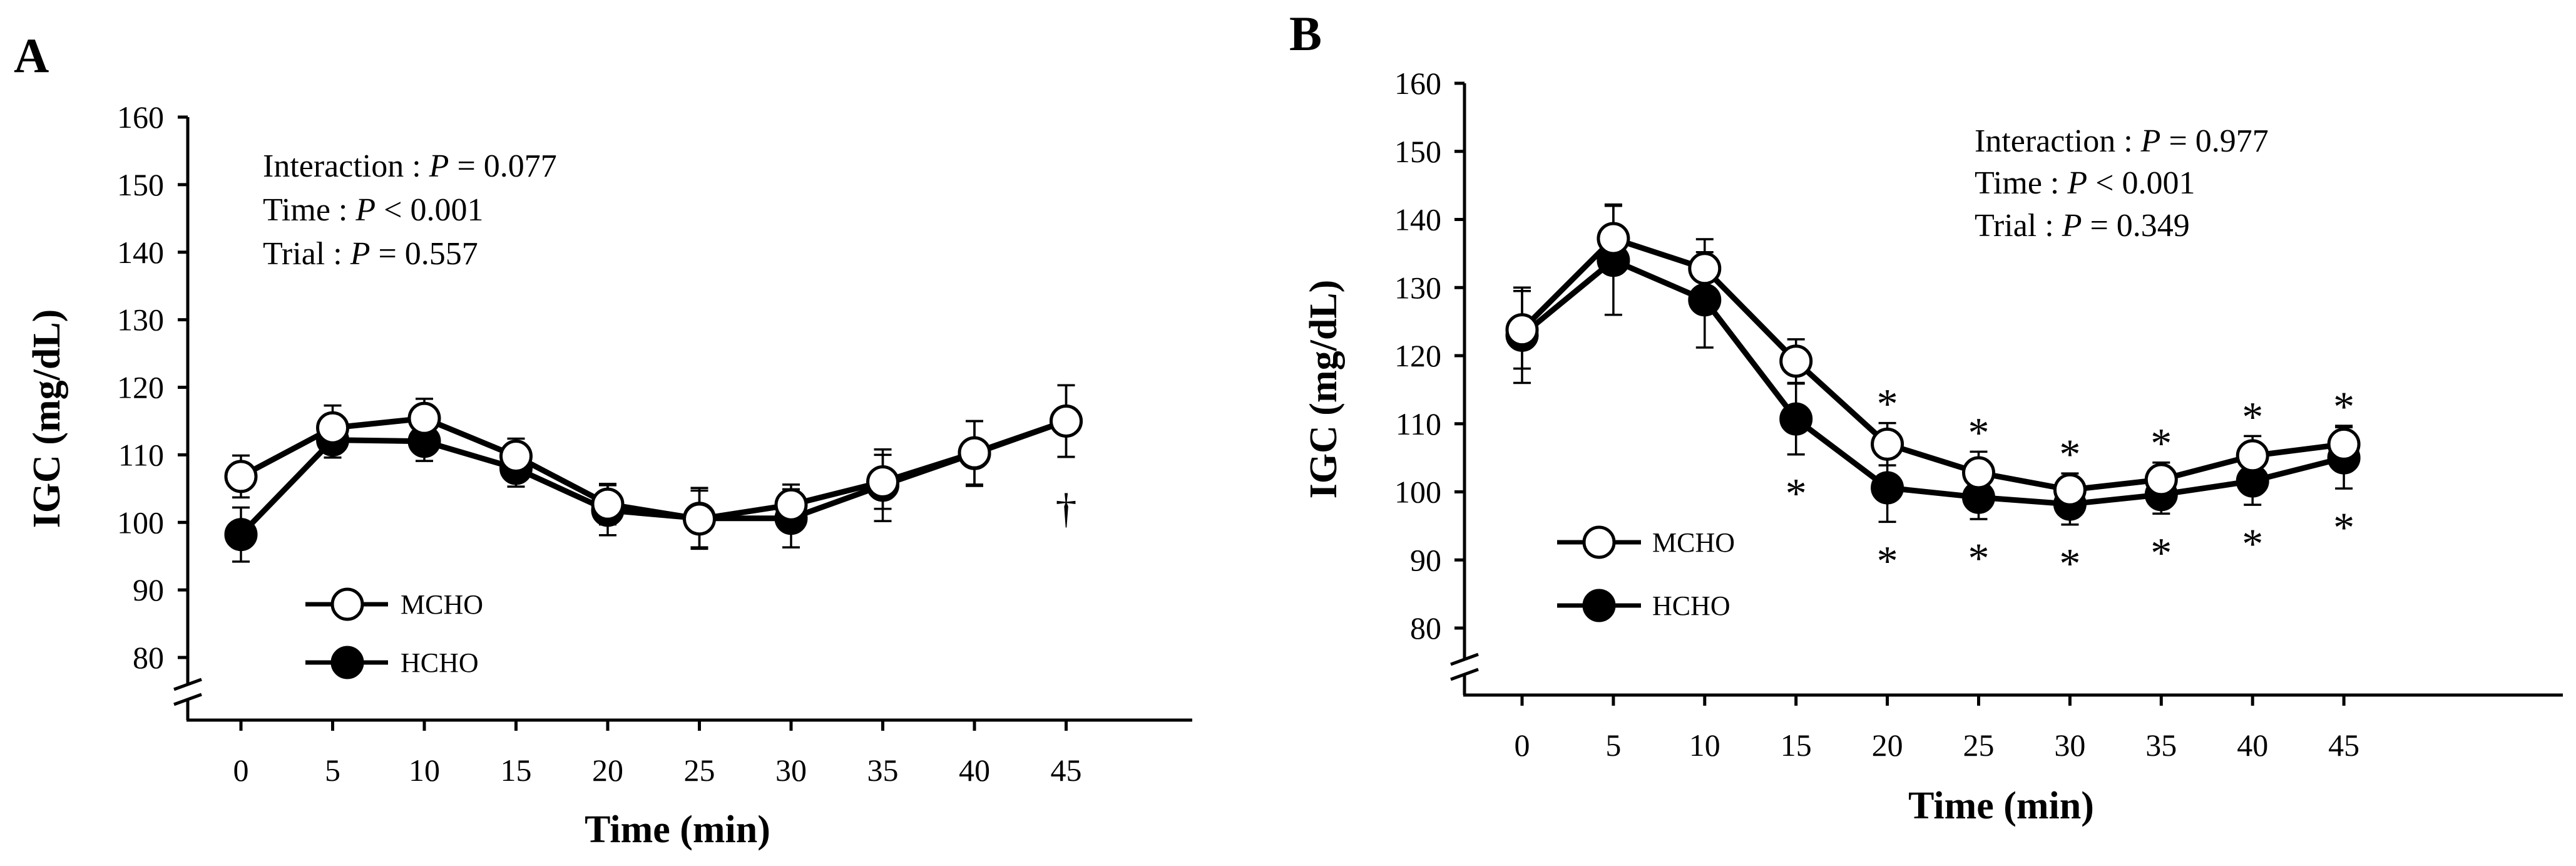 Image resolution: width=2576 pixels, height=866 pixels. What do you see at coordinates (502, 166) in the screenshot?
I see `stats-value: = 0.077` at bounding box center [502, 166].